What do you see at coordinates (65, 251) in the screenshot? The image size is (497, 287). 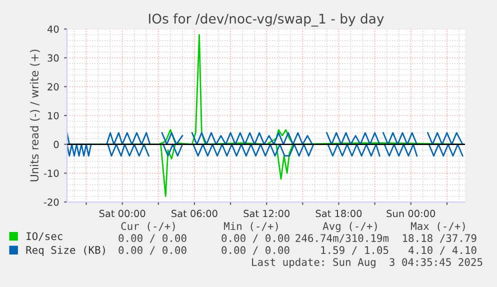 I see `legend-label: Req Size (KB)` at bounding box center [65, 251].